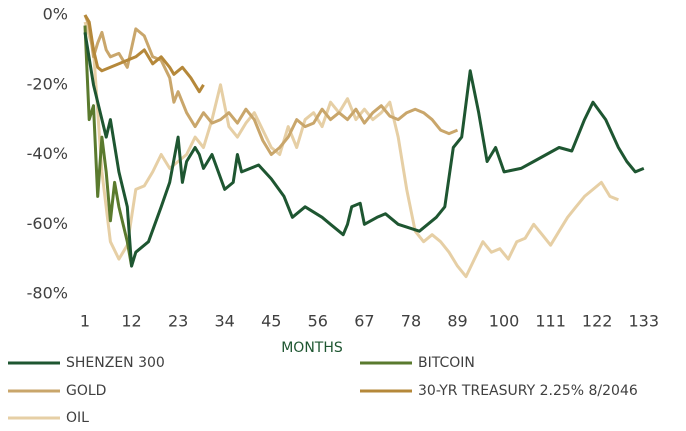  I want to click on x-tick-label: 56, so click(318, 321).